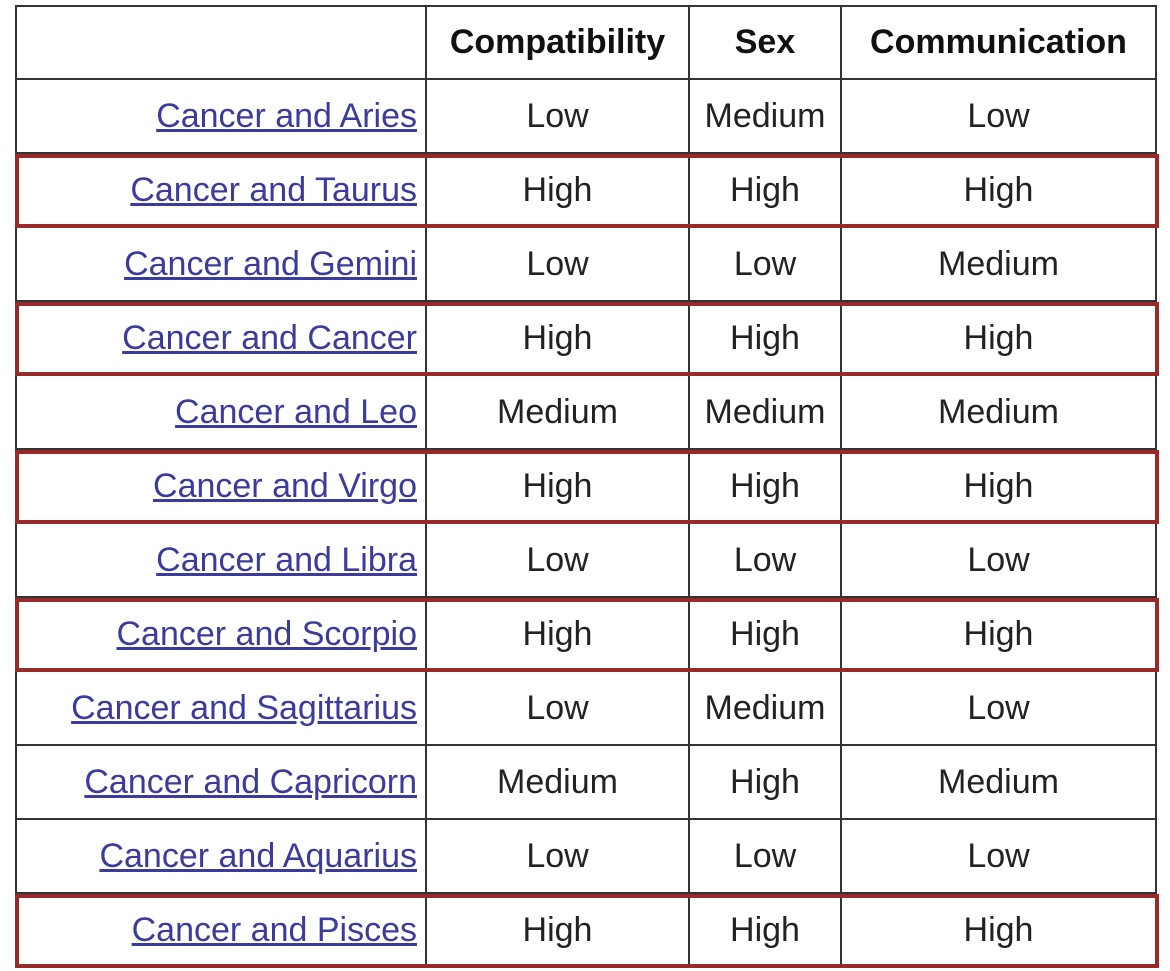  I want to click on table-row: Cancer and Gemini Low Low Medium, so click(587, 265).